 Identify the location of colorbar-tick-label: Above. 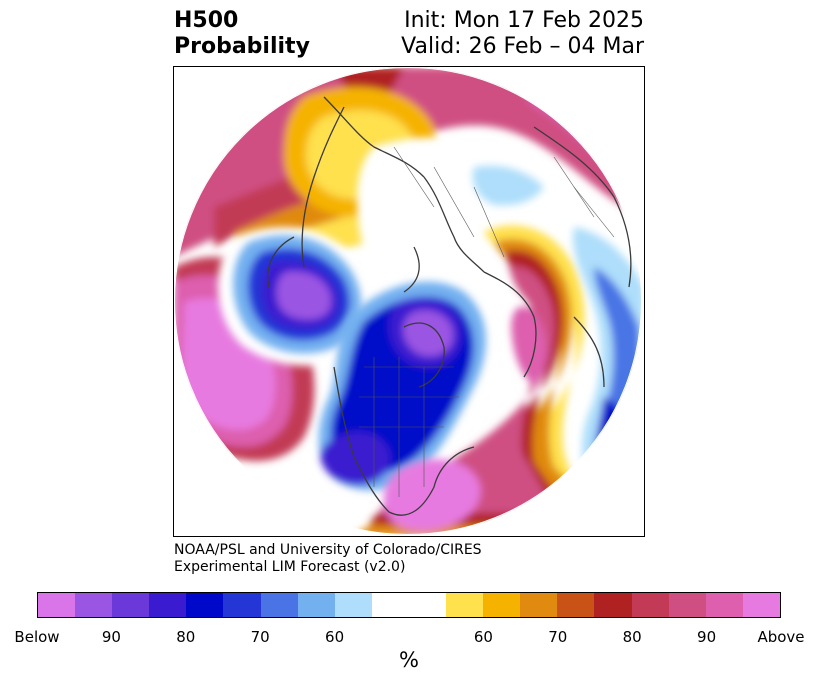
(781, 637).